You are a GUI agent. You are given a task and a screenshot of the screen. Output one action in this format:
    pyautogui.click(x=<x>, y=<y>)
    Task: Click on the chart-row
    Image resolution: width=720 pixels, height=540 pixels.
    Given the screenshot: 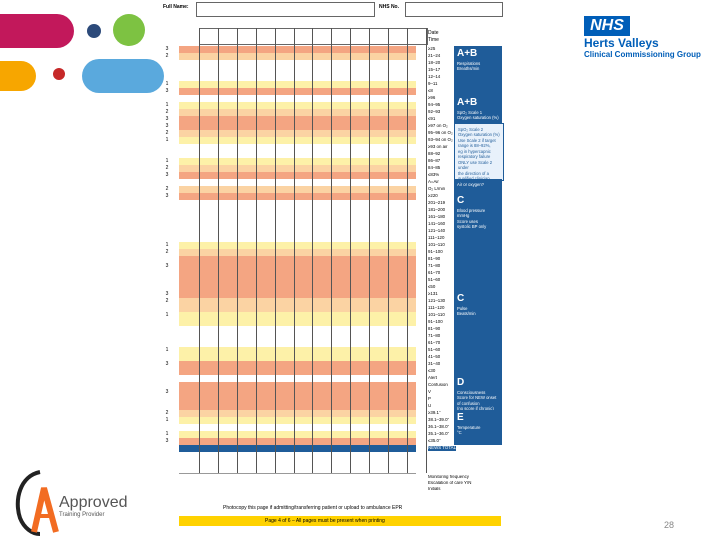 What is the action you would take?
    pyautogui.click(x=297, y=470)
    